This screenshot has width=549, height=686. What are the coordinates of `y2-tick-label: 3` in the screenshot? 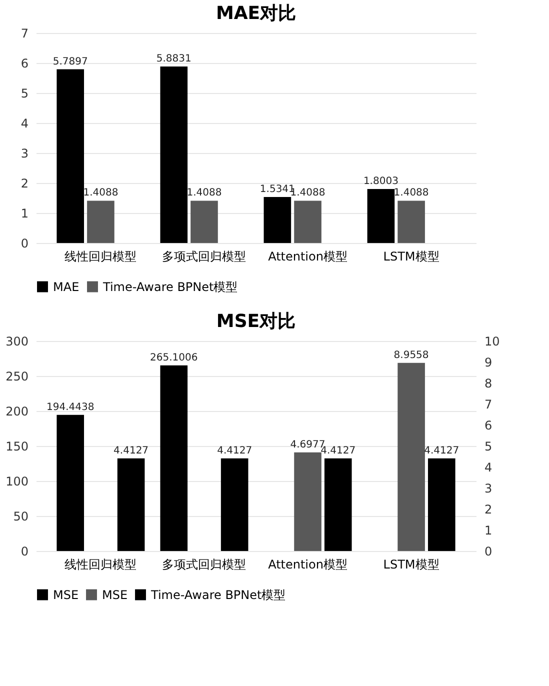 It's located at (488, 489).